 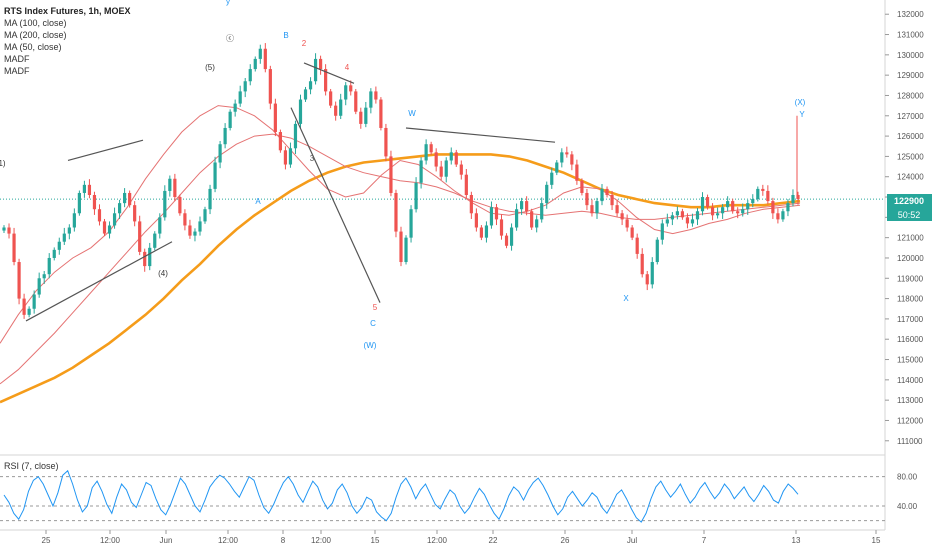 I want to click on time-tick-label: 22, so click(x=493, y=540).